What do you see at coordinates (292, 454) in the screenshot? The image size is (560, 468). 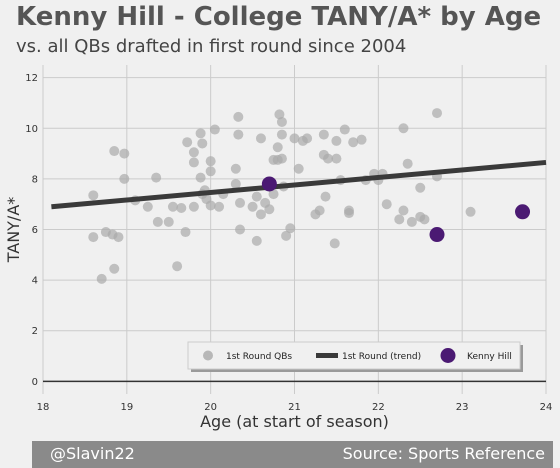 I see `footer-bar: @Slavin22 Source: Sports Reference` at bounding box center [292, 454].